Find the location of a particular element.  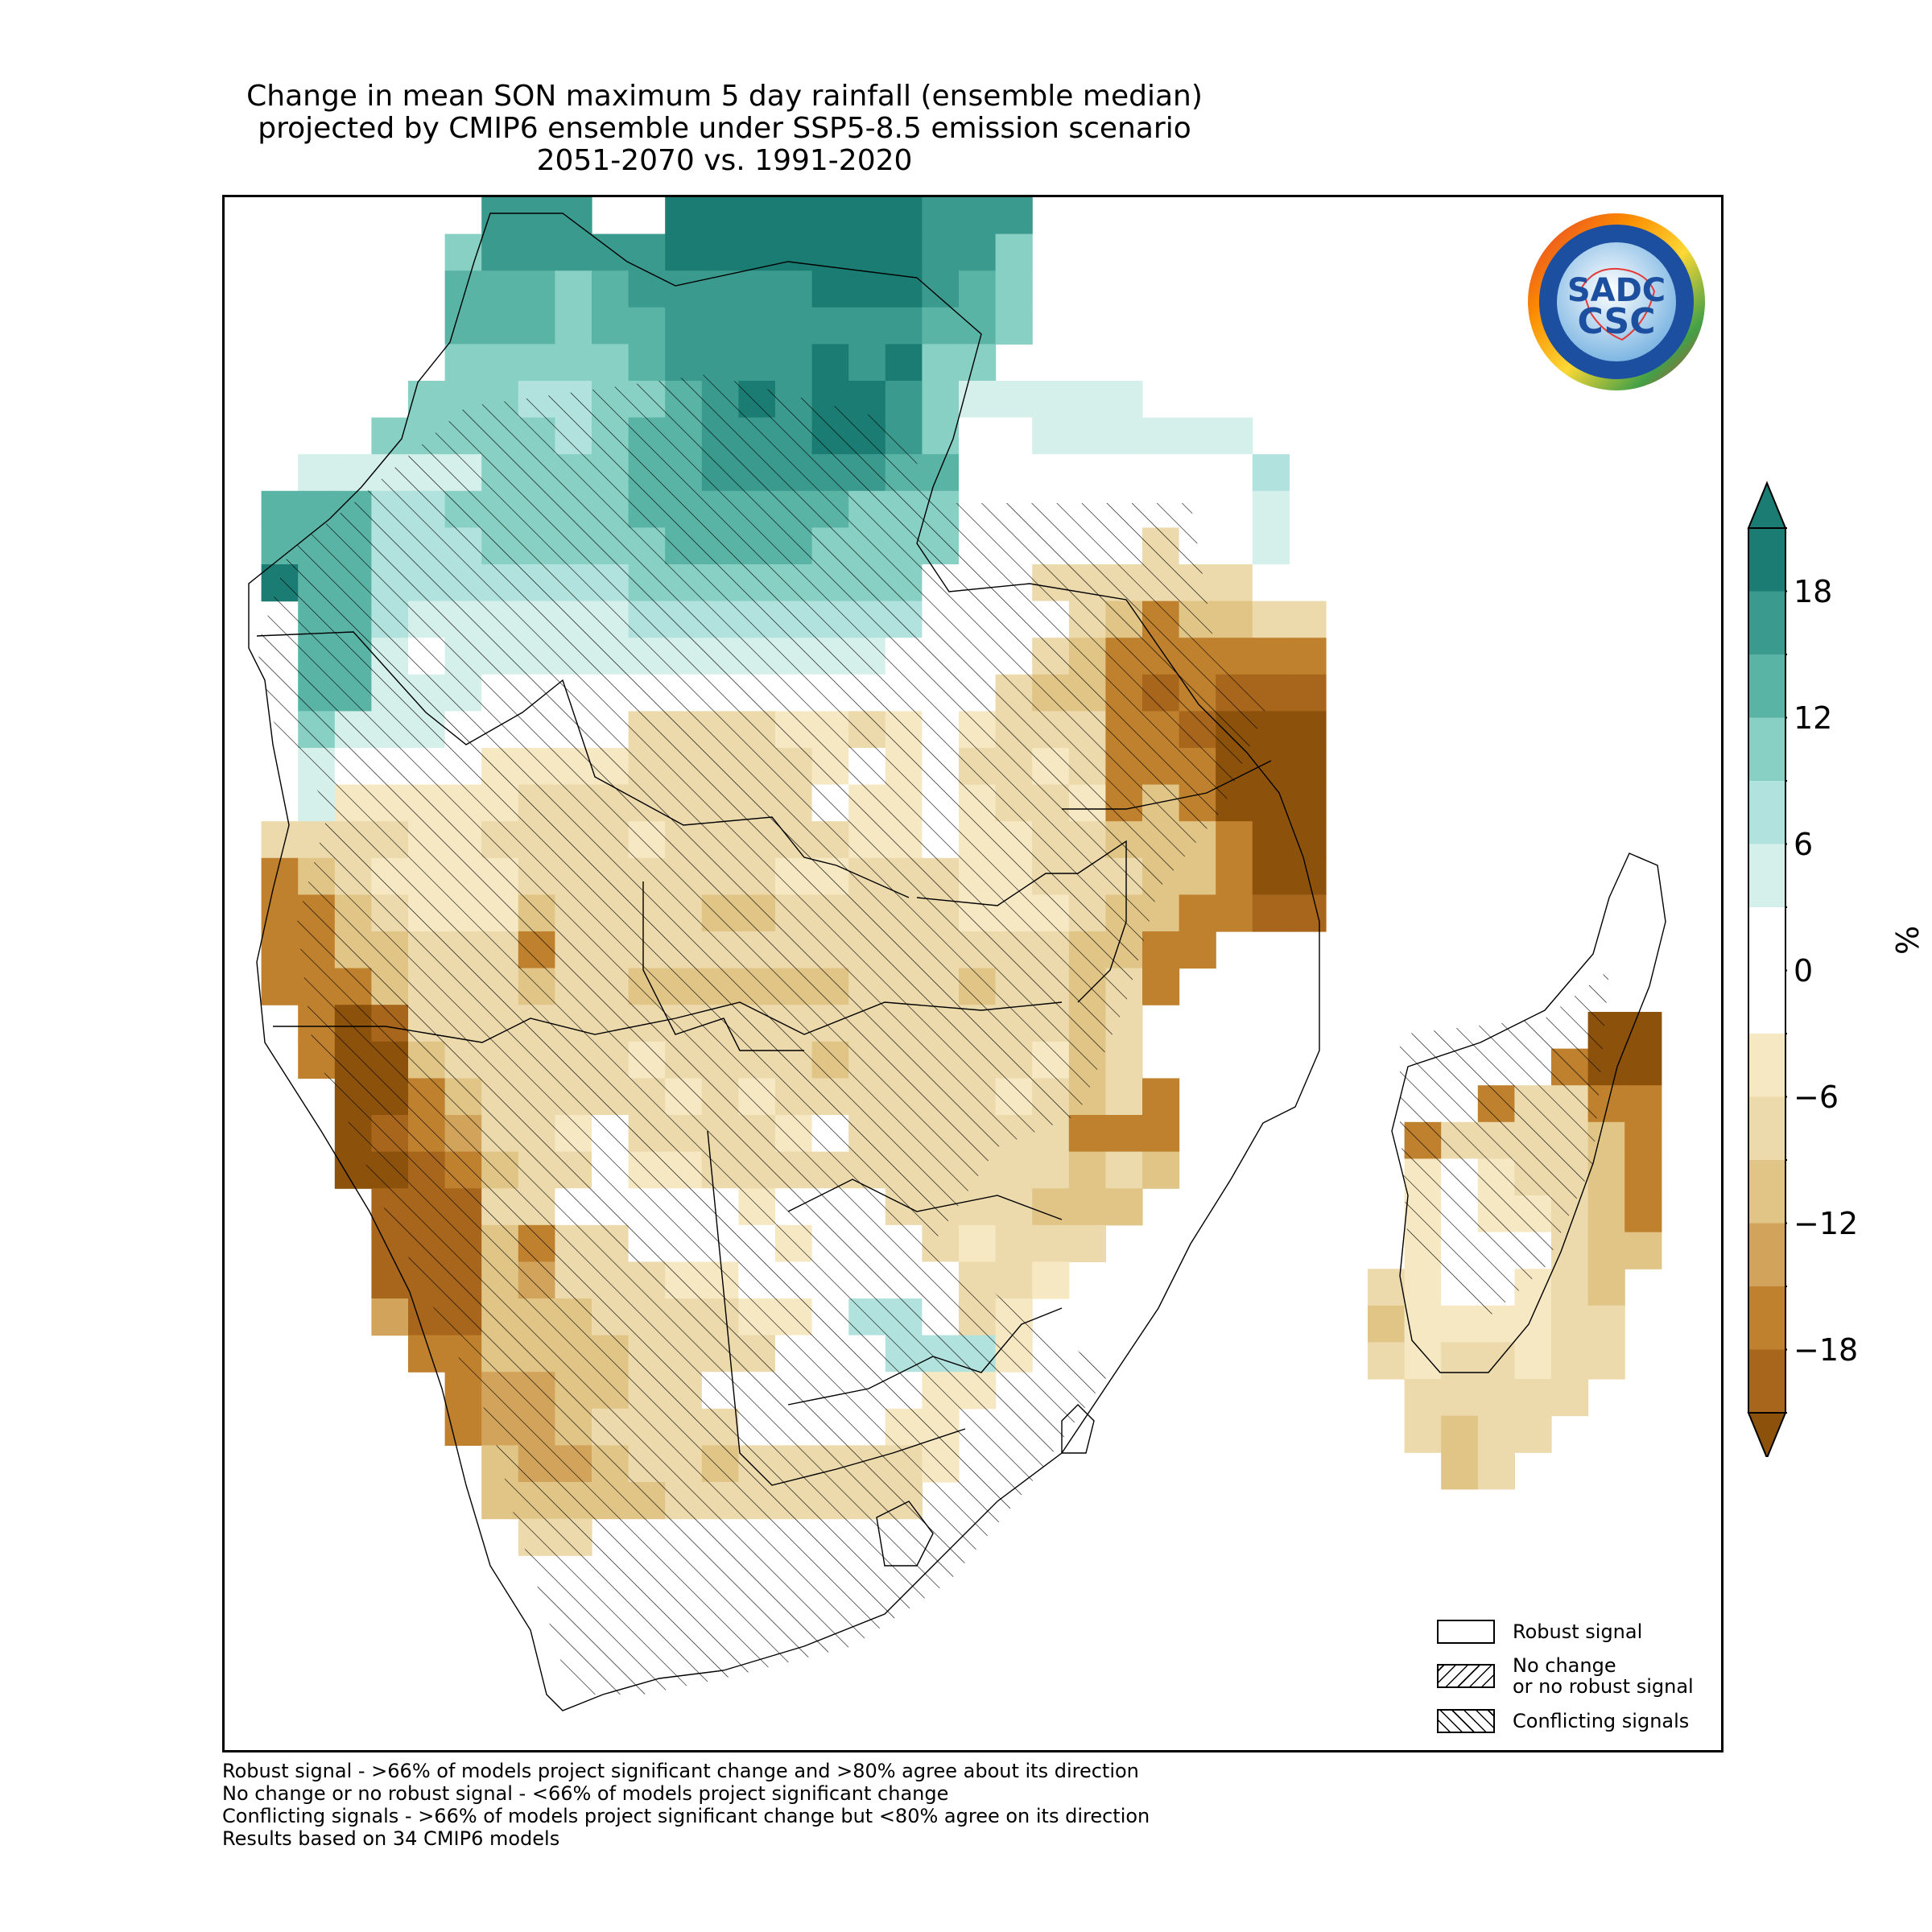

colorbar-tick-label: 18 is located at coordinates (1813, 591).